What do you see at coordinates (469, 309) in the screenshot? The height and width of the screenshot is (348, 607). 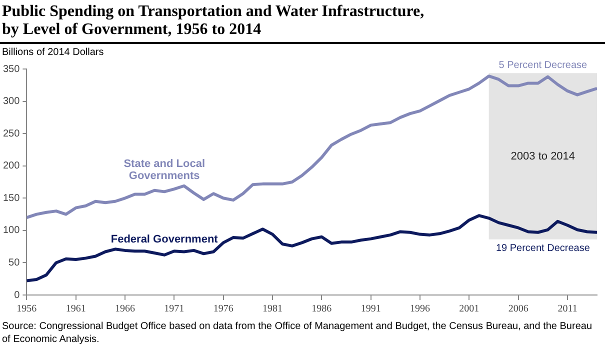 I see `x-tick-label: 2001` at bounding box center [469, 309].